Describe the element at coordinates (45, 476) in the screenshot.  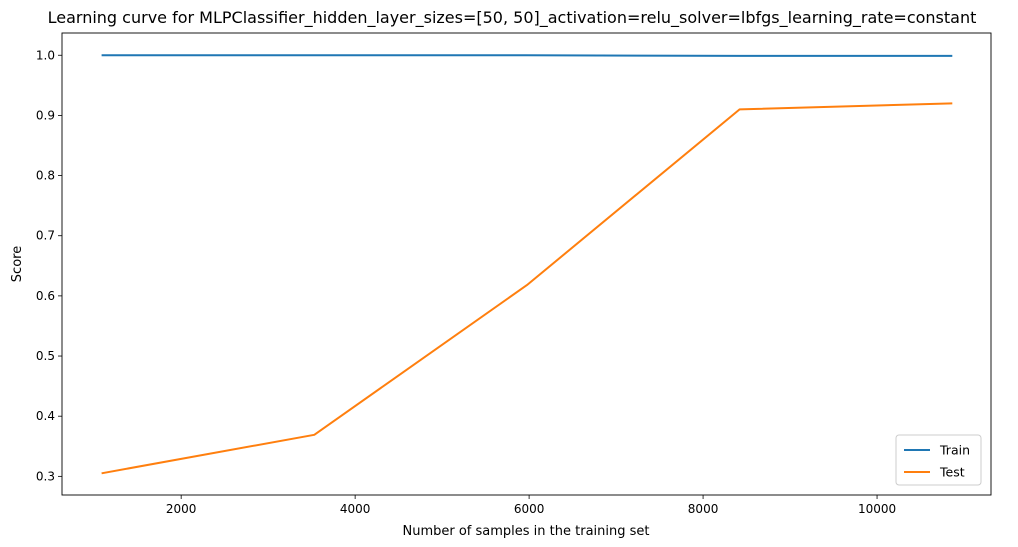
I see `y-tick-label: 0.3` at that location.